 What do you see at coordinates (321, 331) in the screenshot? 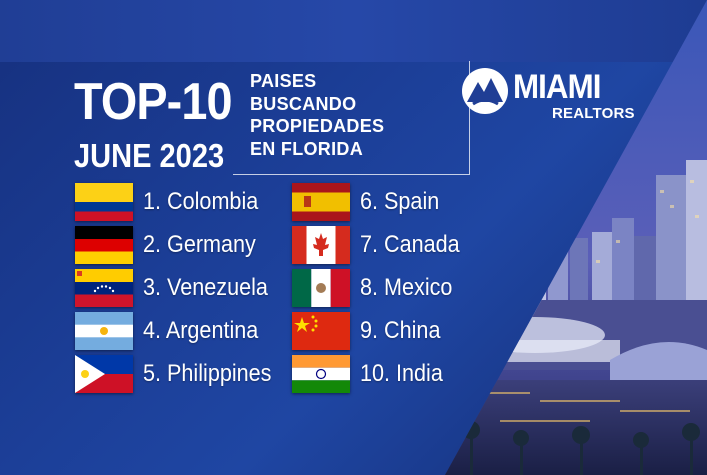
I see `china-flag-icon` at bounding box center [321, 331].